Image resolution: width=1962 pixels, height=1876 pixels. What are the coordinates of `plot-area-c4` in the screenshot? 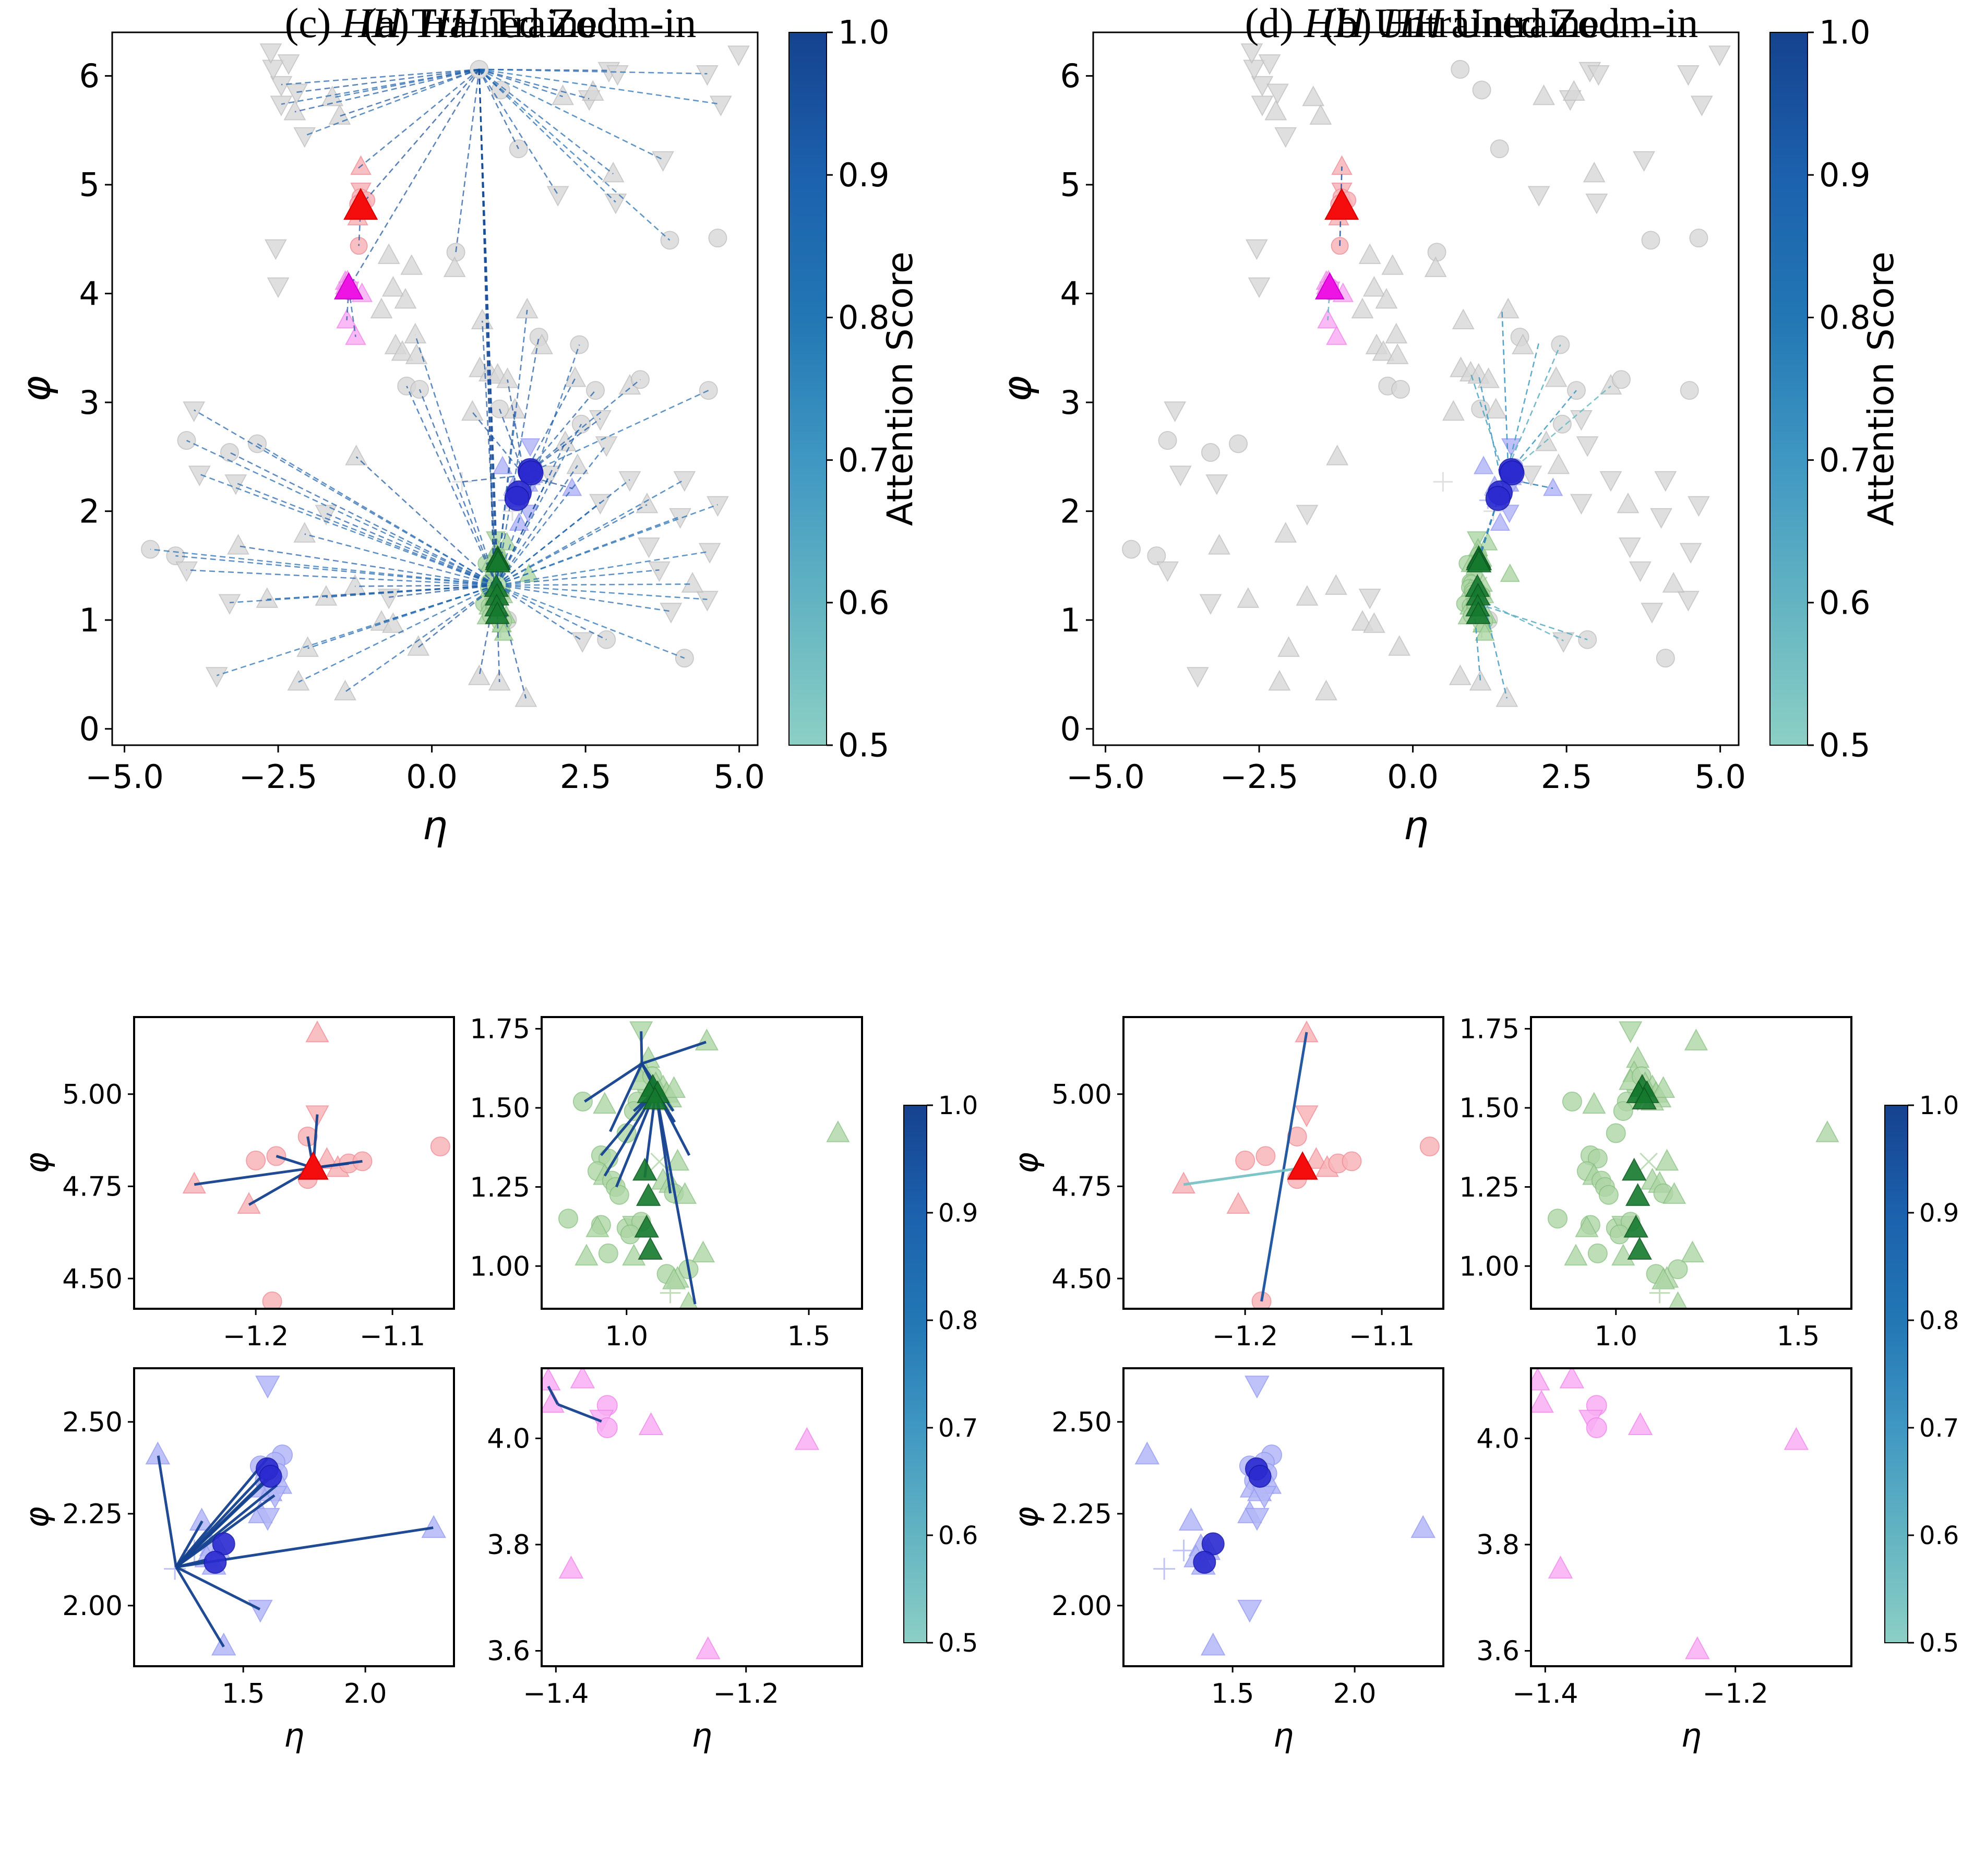 It's located at (681, 1513).